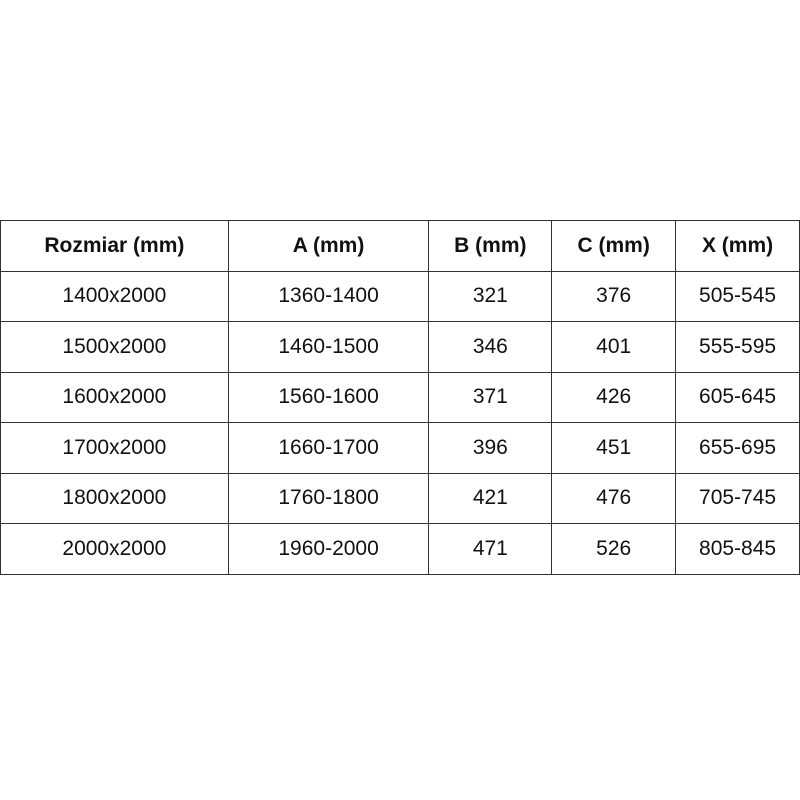 Image resolution: width=800 pixels, height=800 pixels. What do you see at coordinates (737, 397) in the screenshot?
I see `cell-x: 605-645` at bounding box center [737, 397].